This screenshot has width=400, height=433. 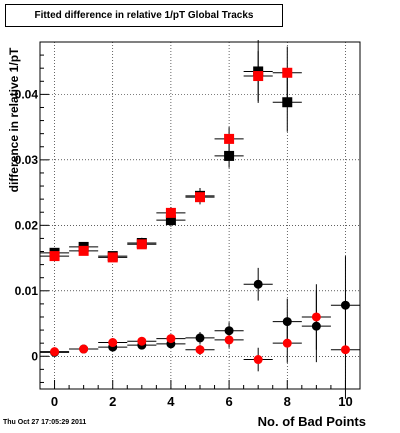 What do you see at coordinates (171, 401) in the screenshot?
I see `x-tick-label: 4` at bounding box center [171, 401].